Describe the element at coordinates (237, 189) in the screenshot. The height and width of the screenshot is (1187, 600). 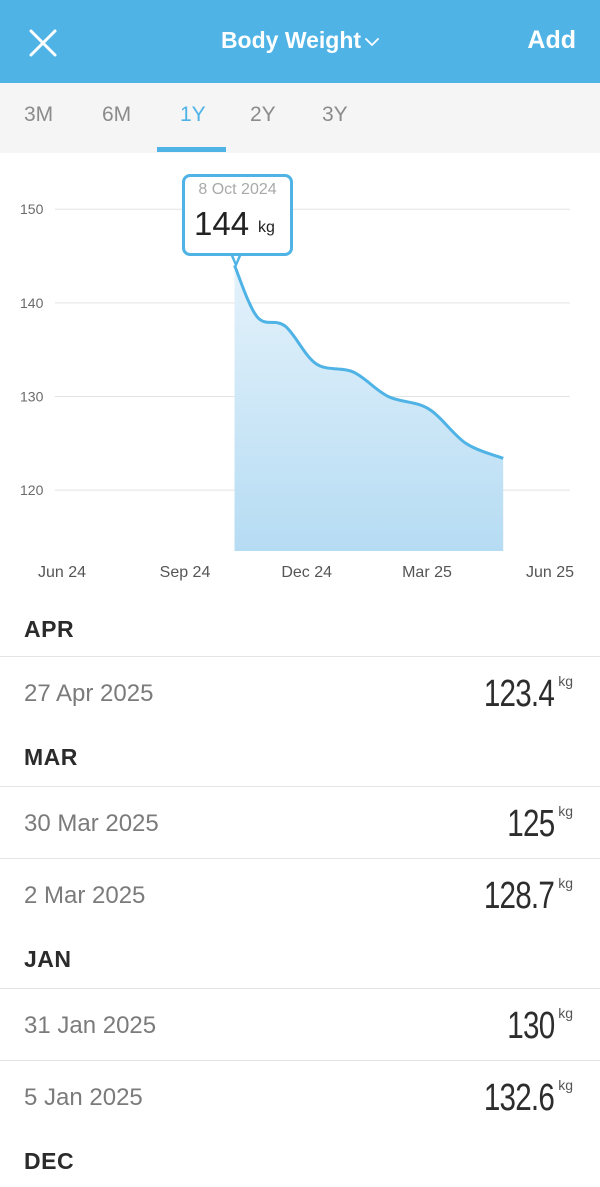
I see `tooltip-date: 8 Oct 2024` at that location.